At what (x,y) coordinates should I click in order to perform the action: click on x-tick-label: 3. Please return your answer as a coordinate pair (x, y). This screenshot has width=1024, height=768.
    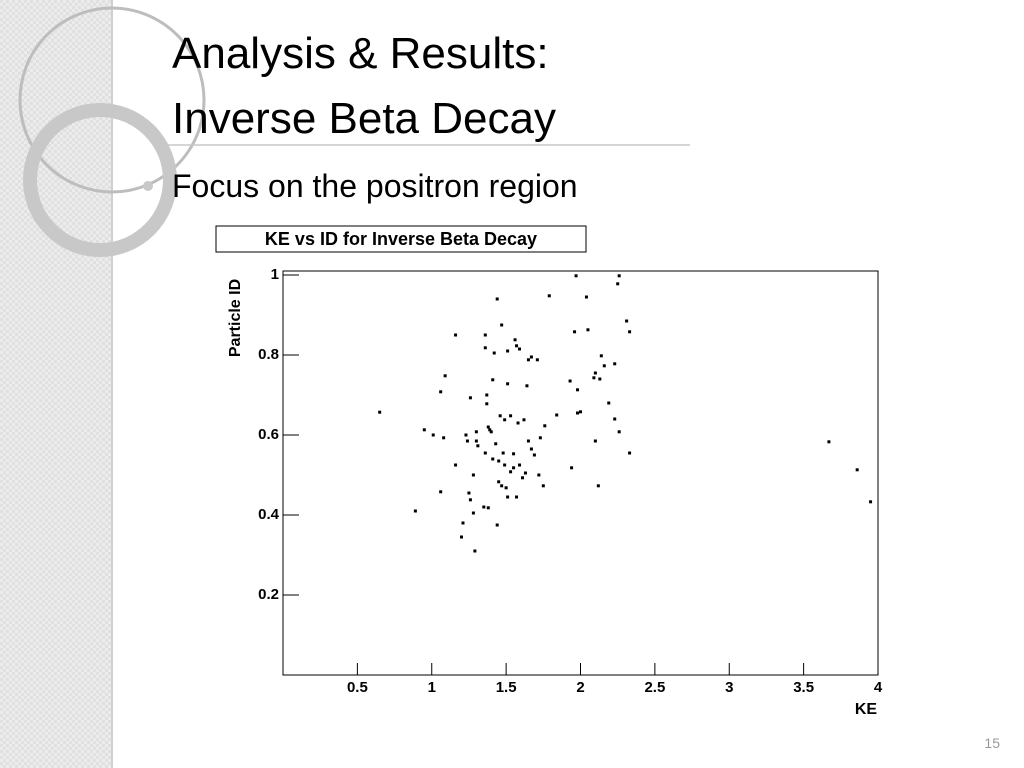
    Looking at the image, I should click on (729, 687).